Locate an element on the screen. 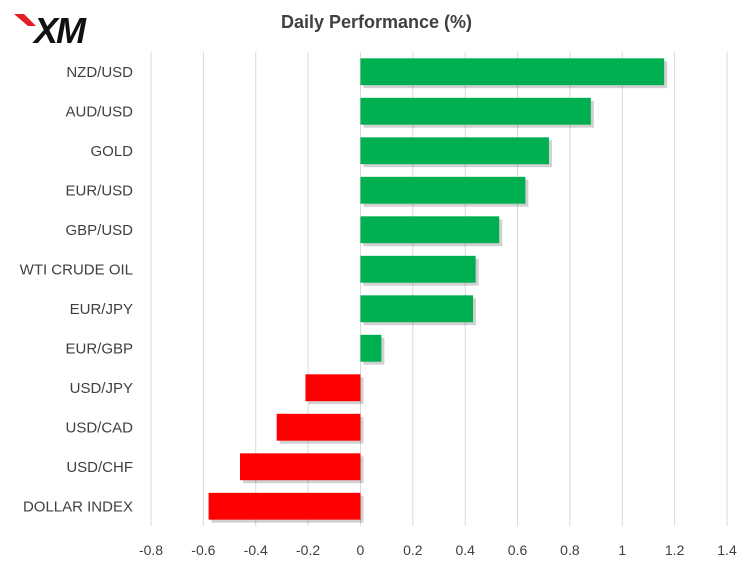 This screenshot has width=753, height=568. x-tick-label: 1.2 is located at coordinates (675, 550).